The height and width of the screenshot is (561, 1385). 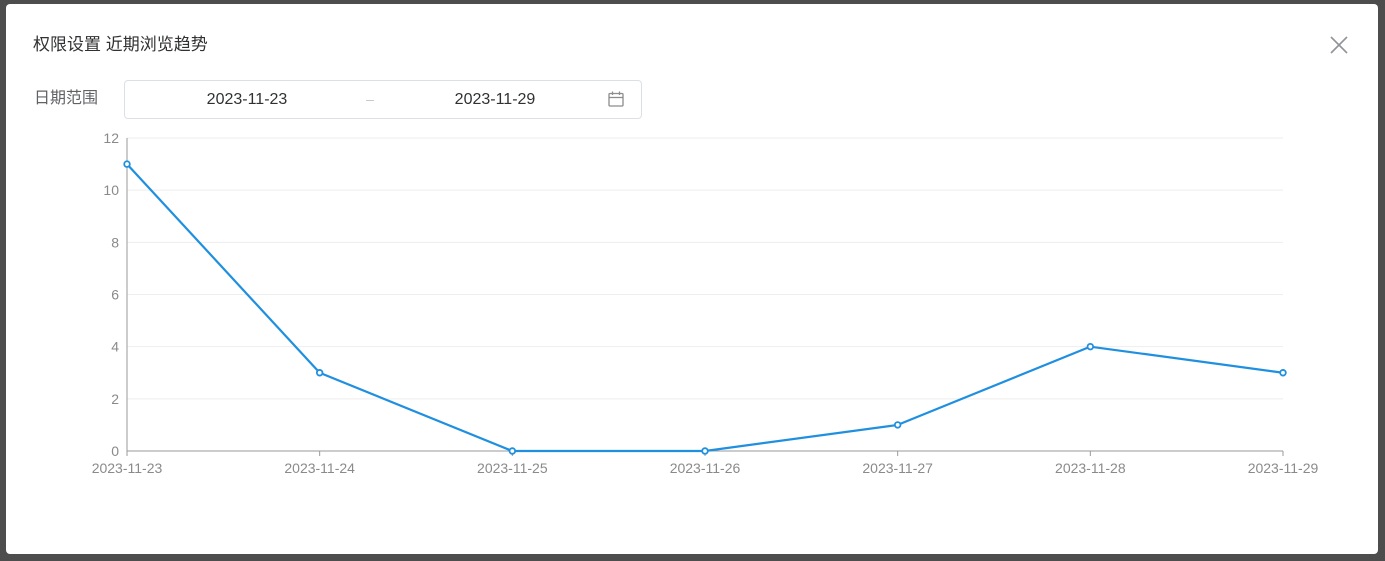 I want to click on x-tick-label: 2023-11-29, so click(x=1283, y=468).